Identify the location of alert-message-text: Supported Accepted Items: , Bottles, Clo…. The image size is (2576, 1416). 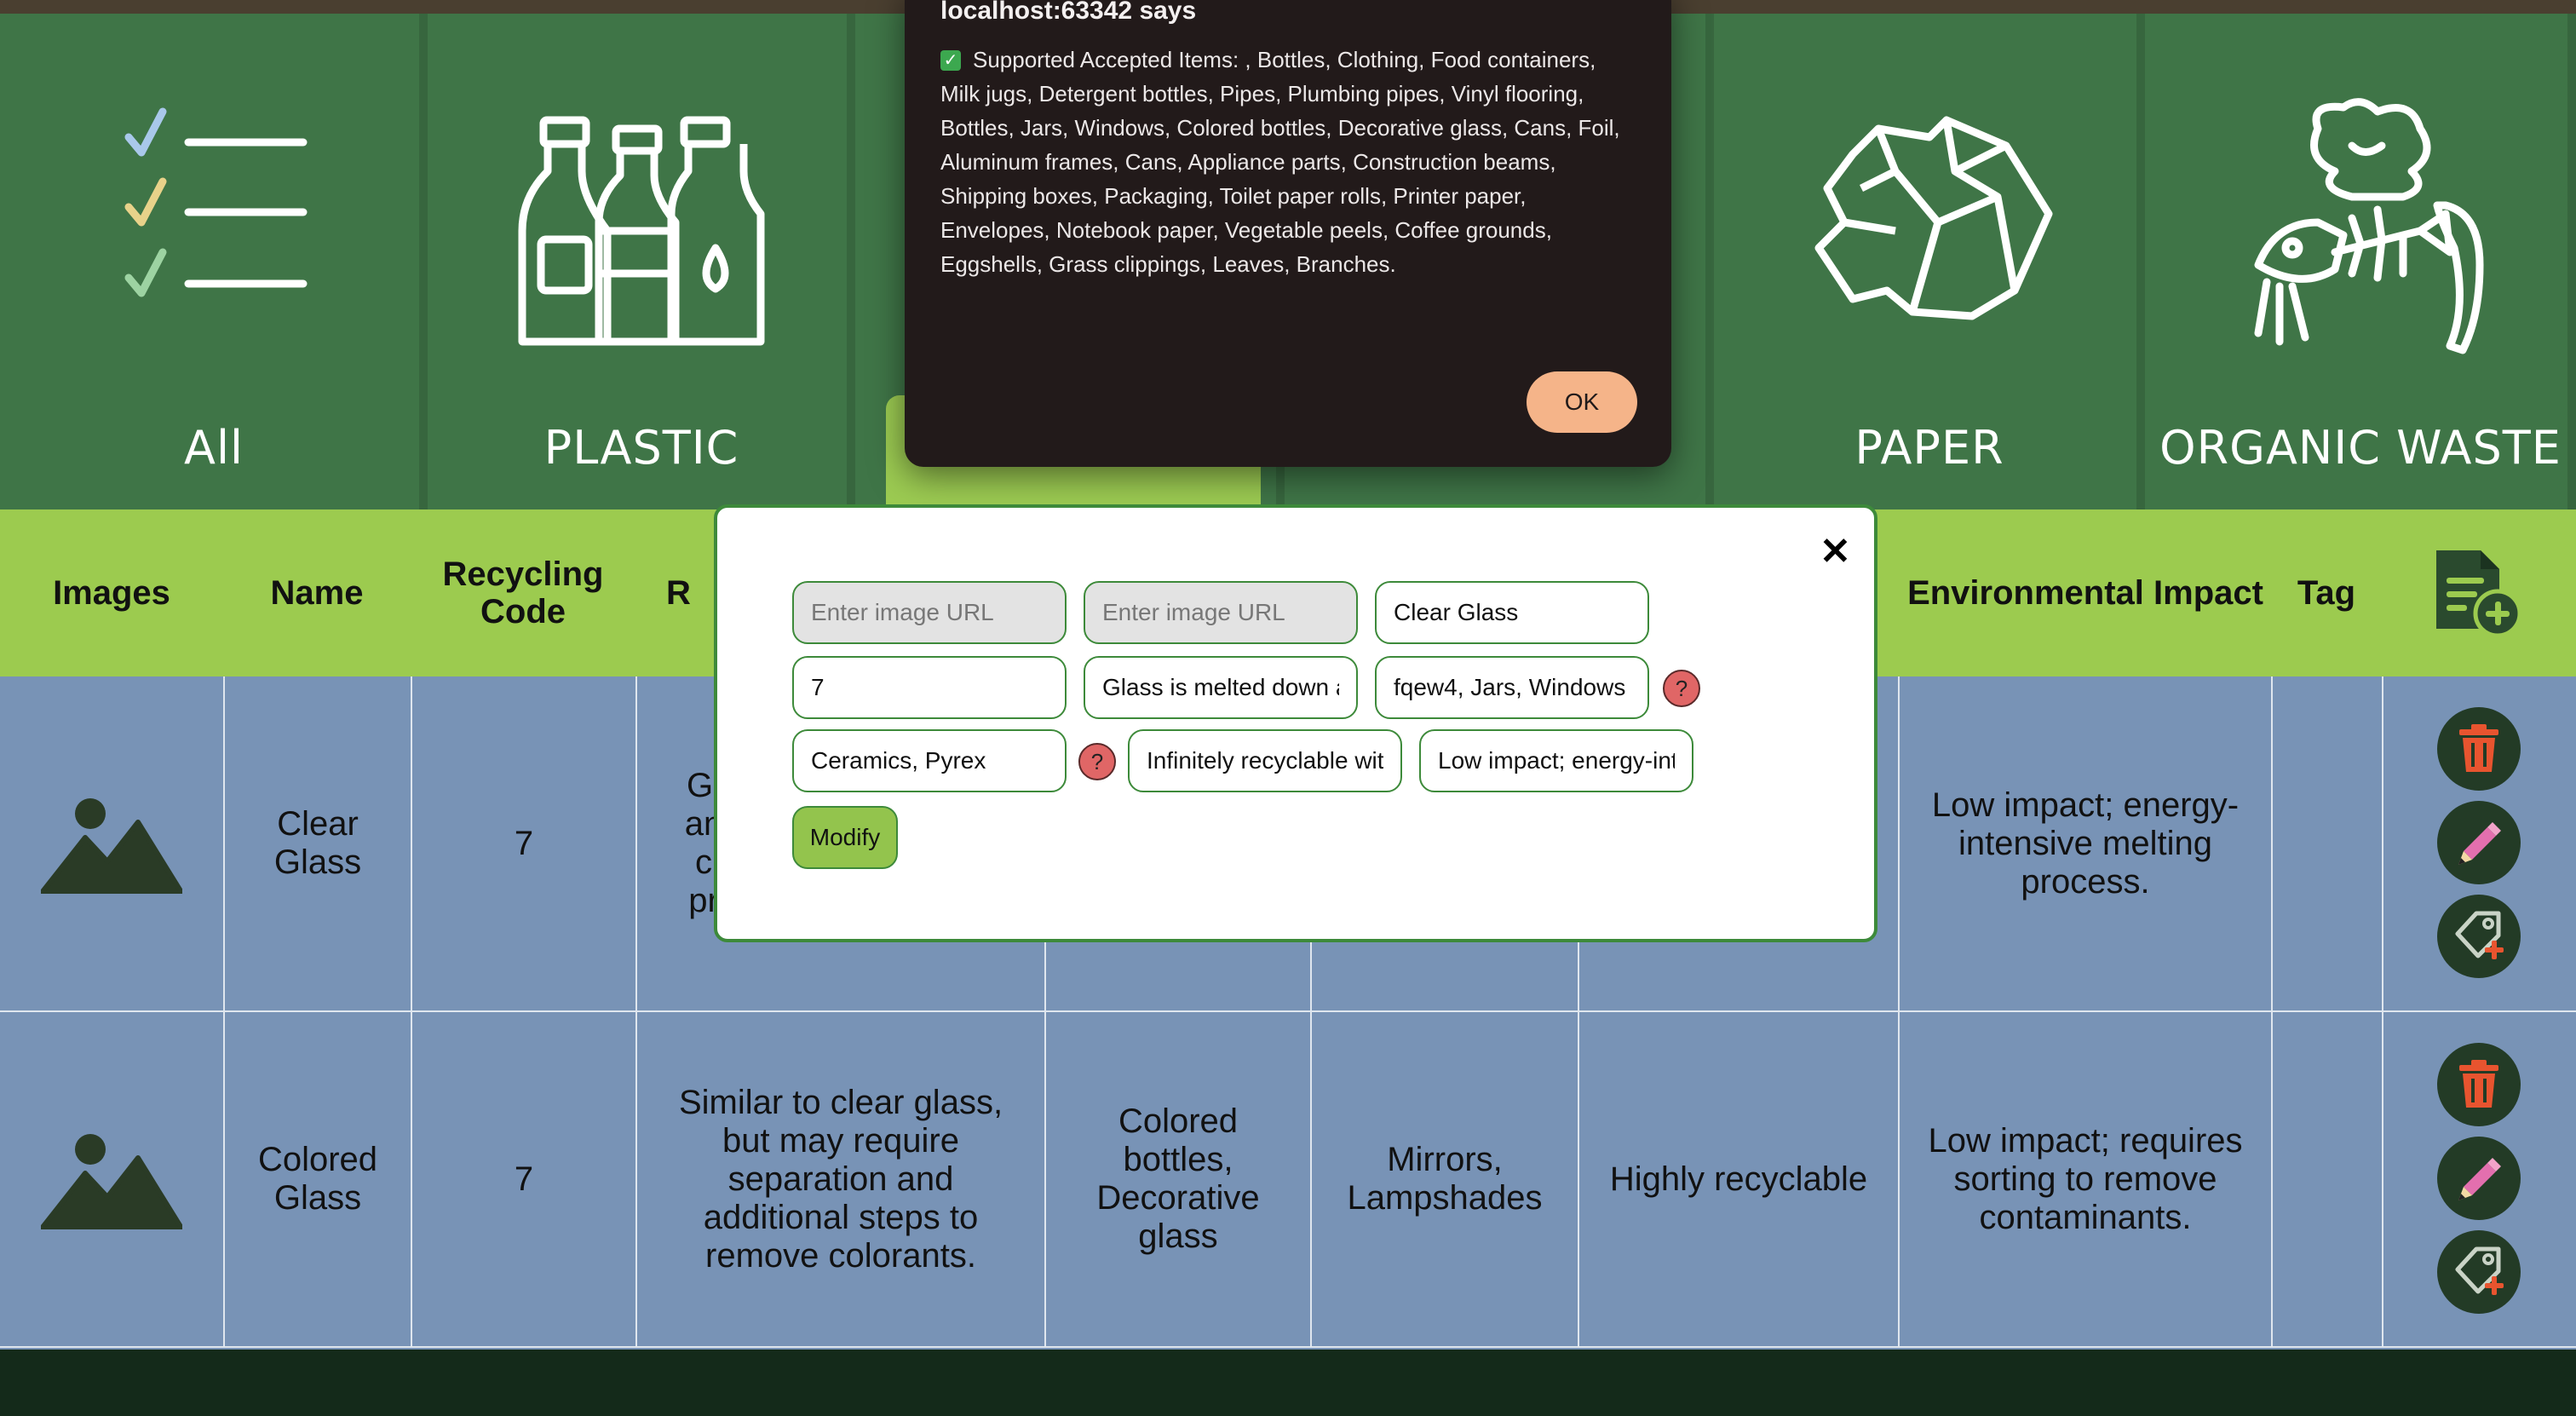
(1280, 162).